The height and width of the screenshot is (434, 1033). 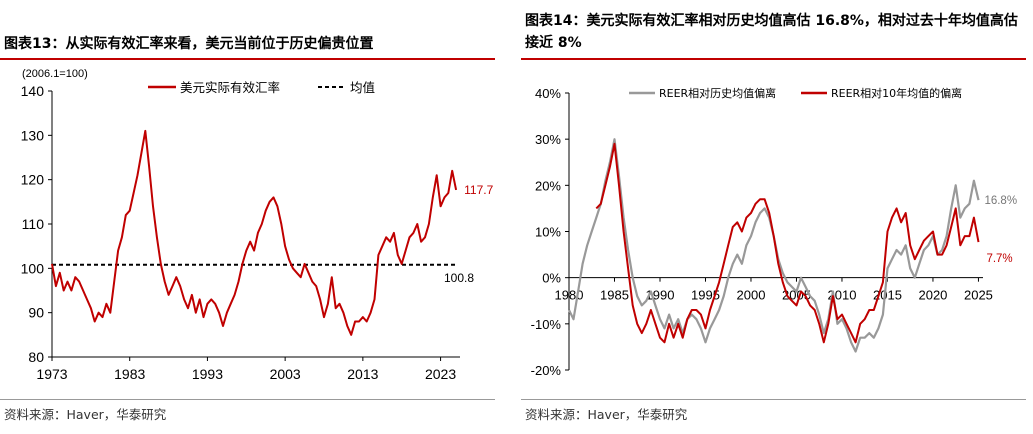 What do you see at coordinates (285, 374) in the screenshot?
I see `x-tick-label: 2003` at bounding box center [285, 374].